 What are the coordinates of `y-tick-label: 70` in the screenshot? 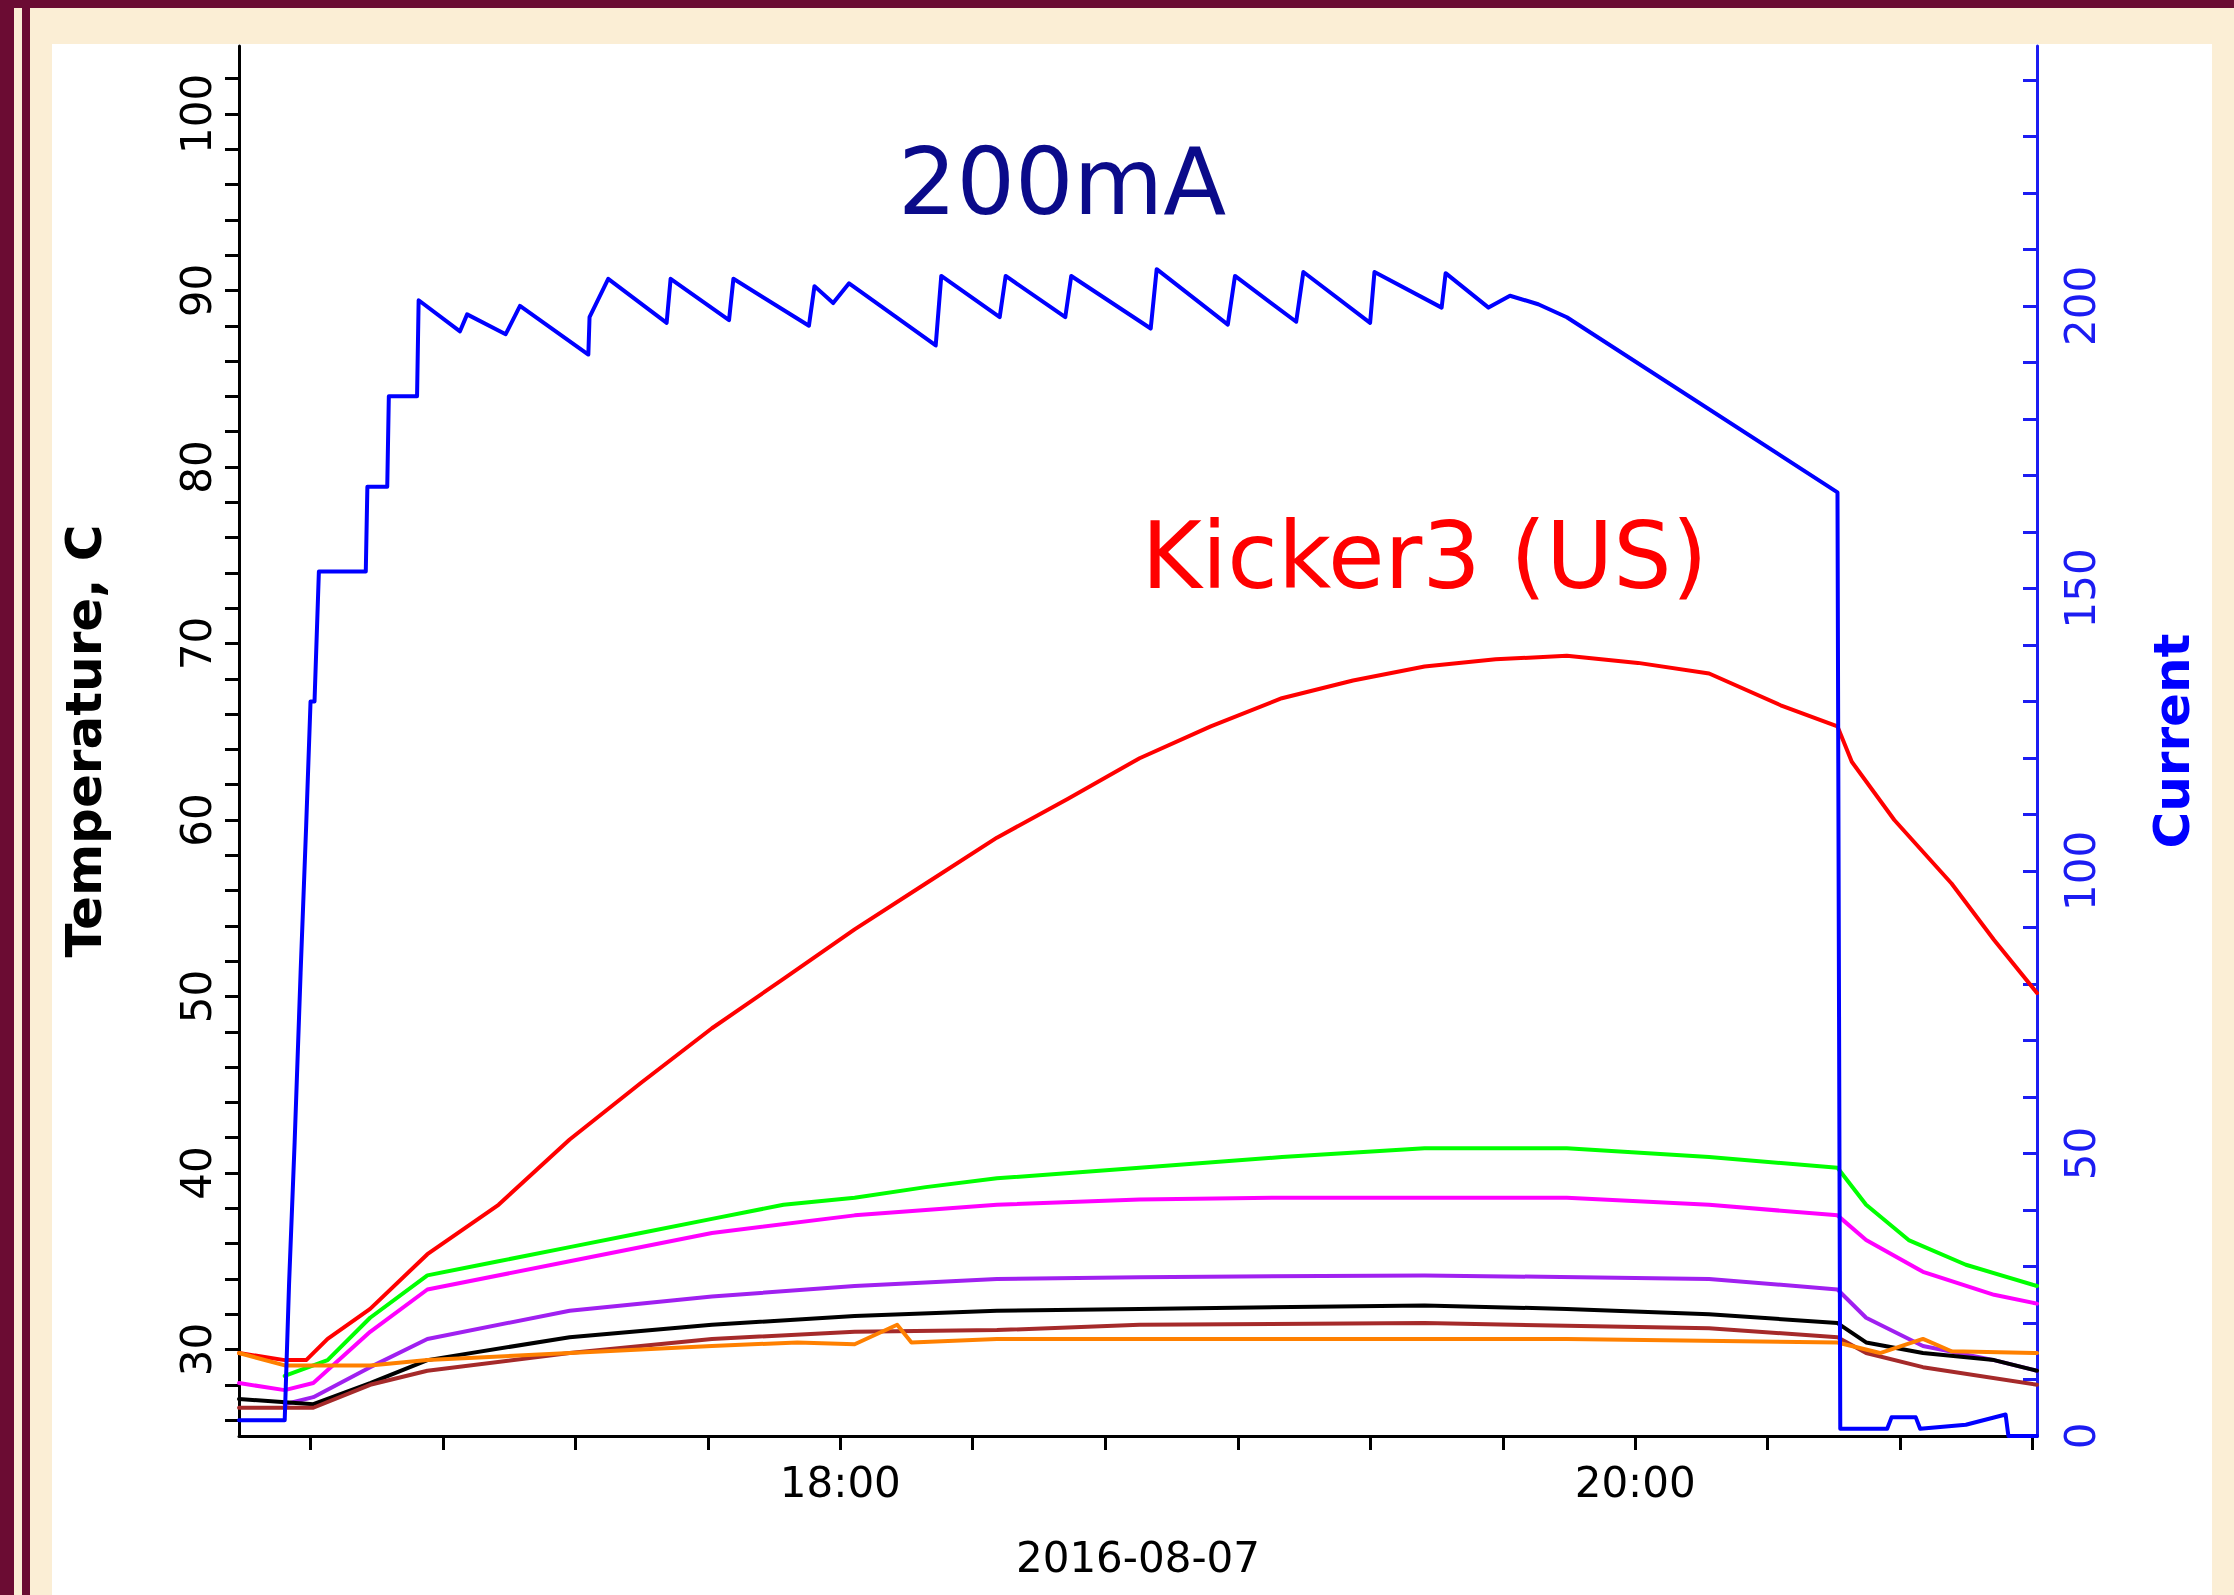 It's located at (196, 643).